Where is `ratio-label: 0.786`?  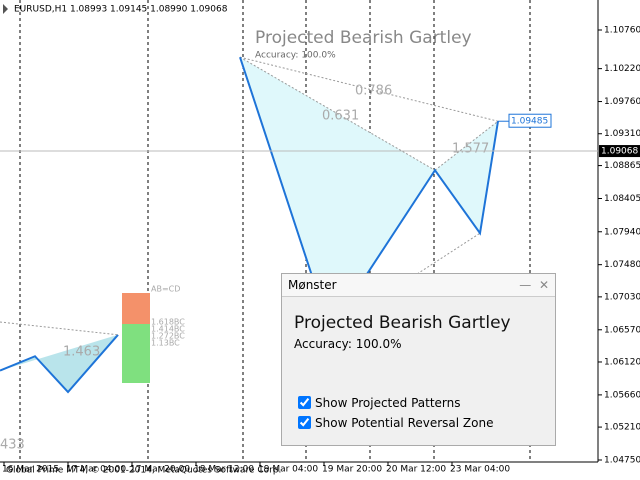 ratio-label: 0.786 is located at coordinates (373, 91).